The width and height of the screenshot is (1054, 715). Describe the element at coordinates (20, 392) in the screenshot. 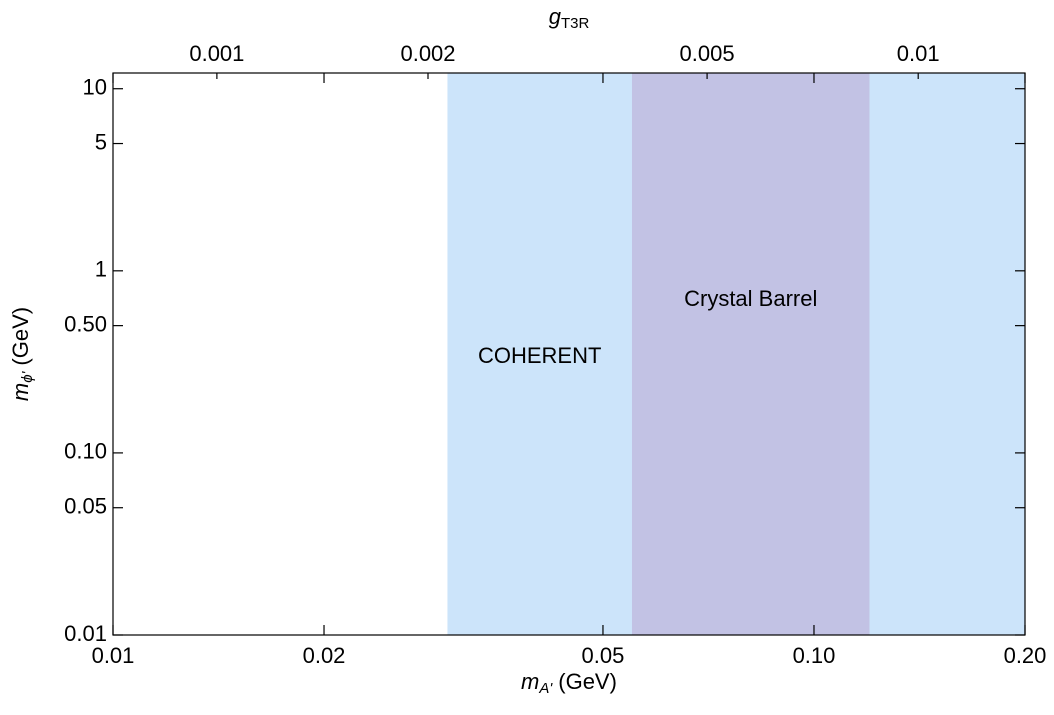

I see `y-label-symbol: m` at that location.